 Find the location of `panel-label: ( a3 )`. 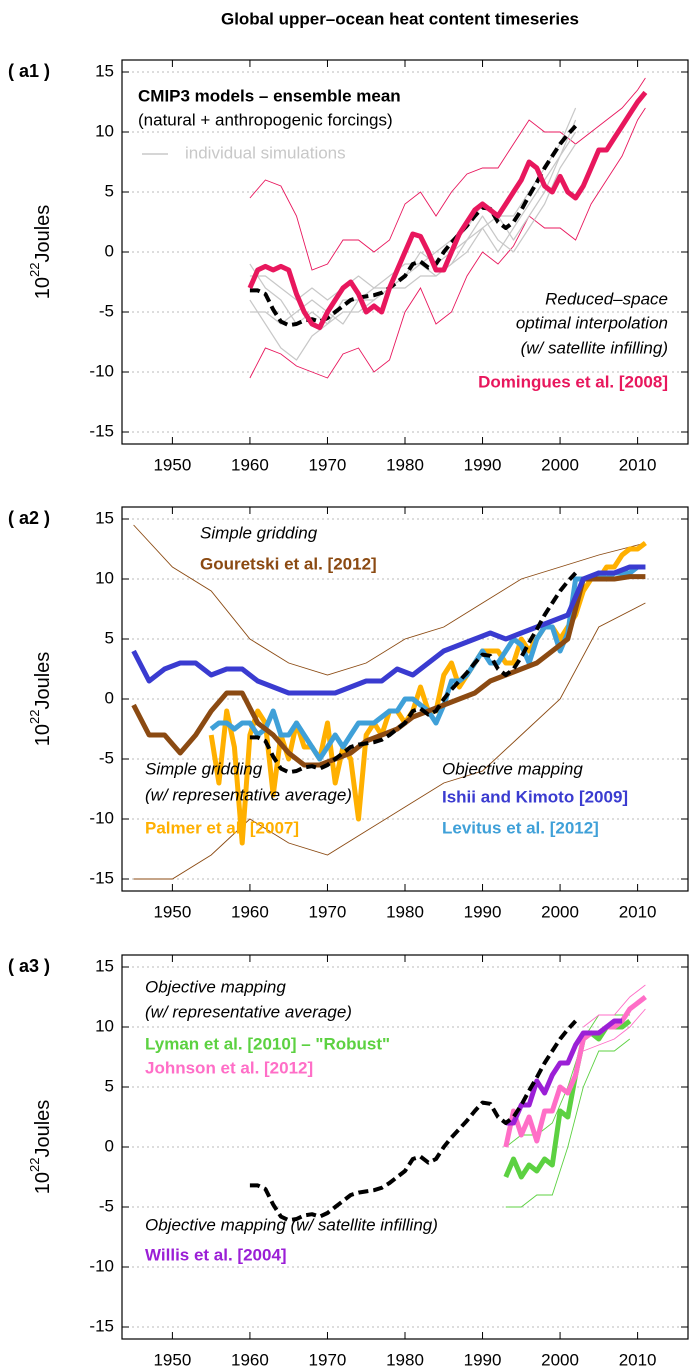

panel-label: ( a3 ) is located at coordinates (29, 966).